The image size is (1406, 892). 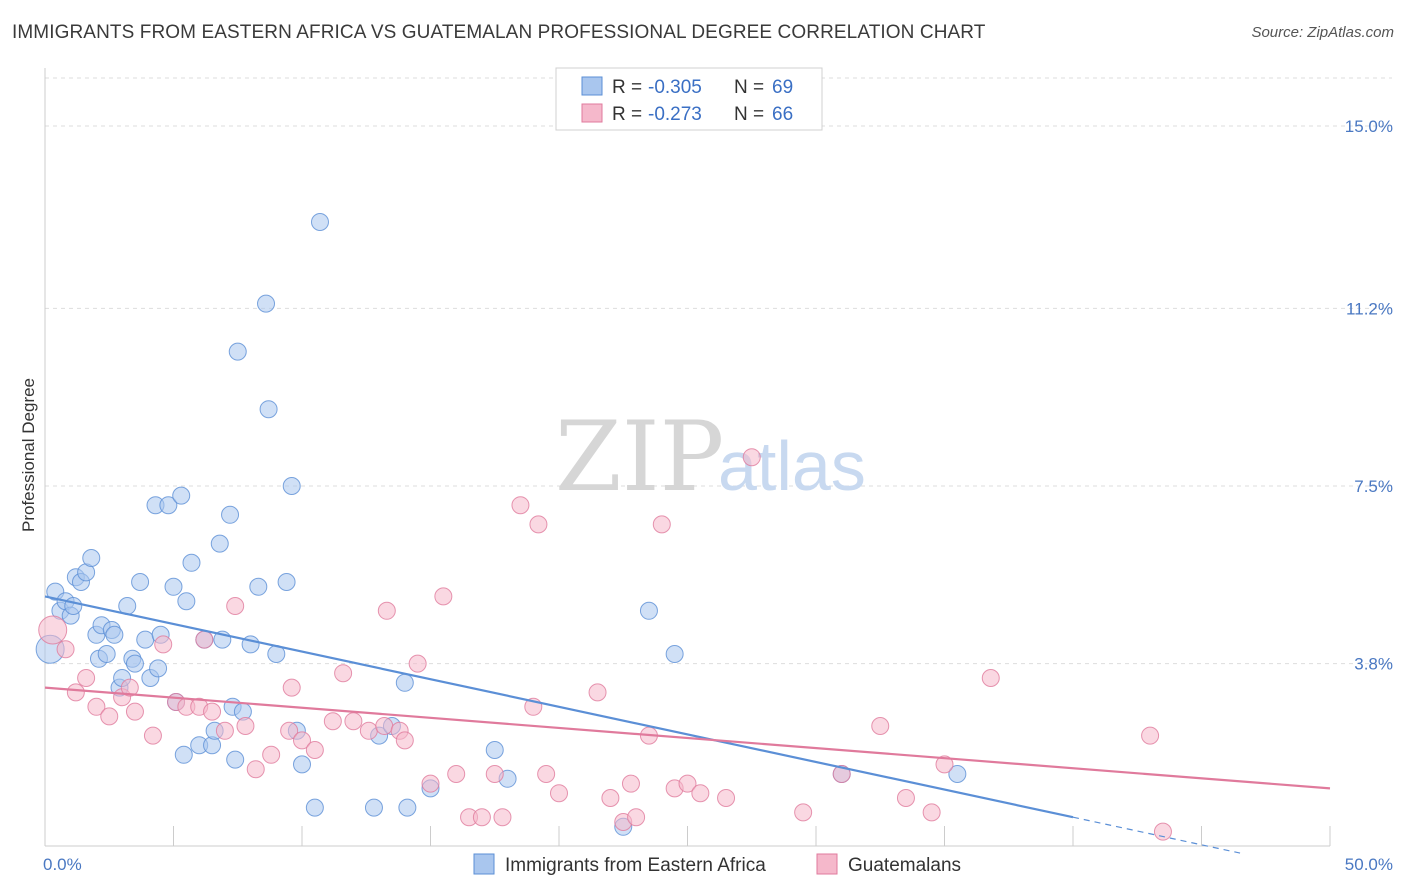 I want to click on y-tick-label-2: 11.2%, so click(x=1369, y=308).